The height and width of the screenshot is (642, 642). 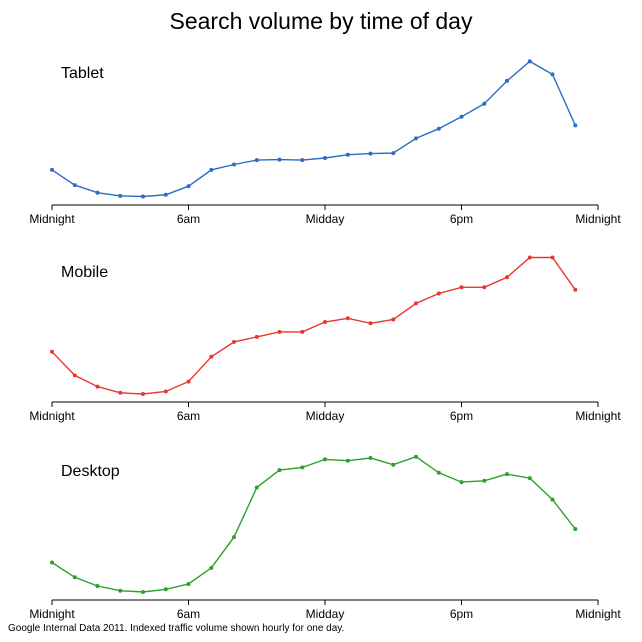 What do you see at coordinates (461, 416) in the screenshot?
I see `mobile-x-tick-label: 6pm` at bounding box center [461, 416].